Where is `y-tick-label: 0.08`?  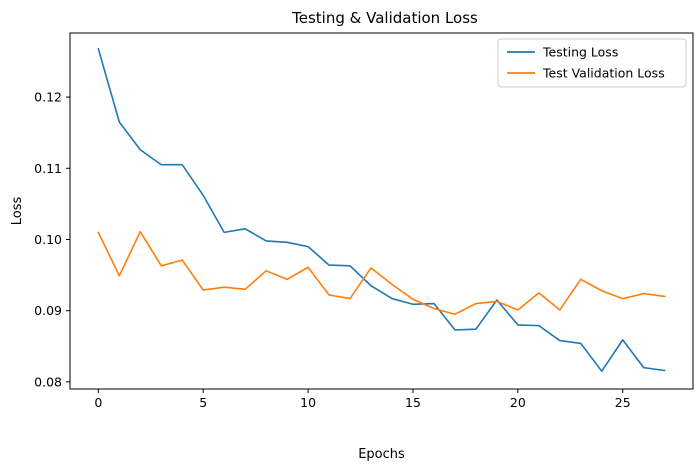 y-tick-label: 0.08 is located at coordinates (48, 381).